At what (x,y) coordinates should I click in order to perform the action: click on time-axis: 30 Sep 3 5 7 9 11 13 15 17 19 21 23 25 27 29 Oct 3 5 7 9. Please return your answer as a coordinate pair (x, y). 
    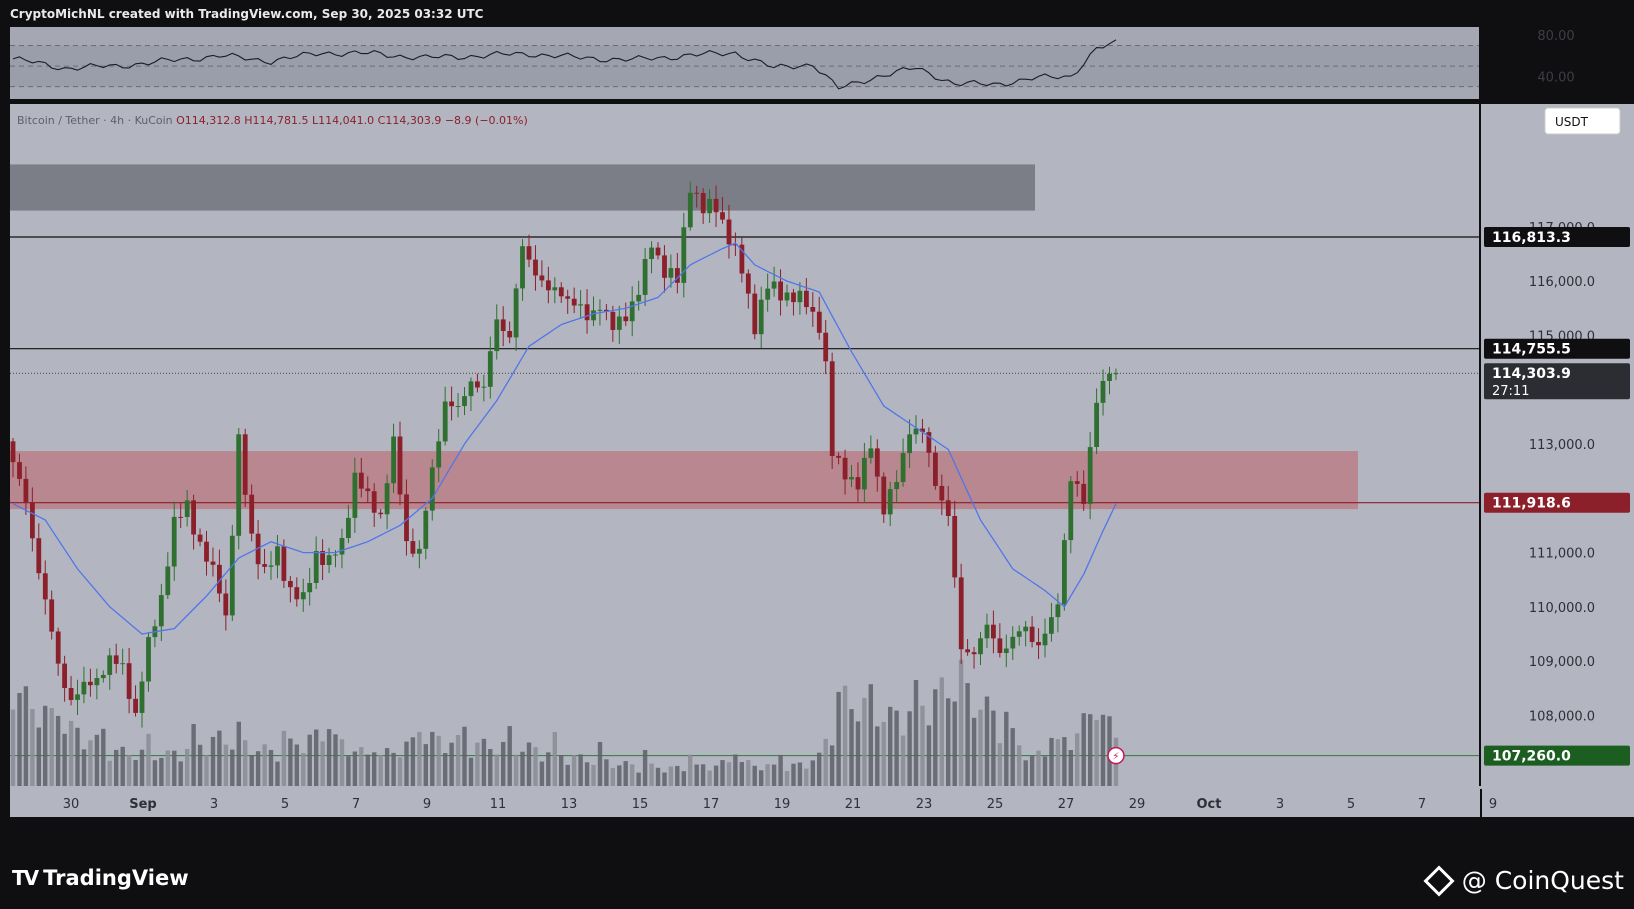
    Looking at the image, I should click on (822, 803).